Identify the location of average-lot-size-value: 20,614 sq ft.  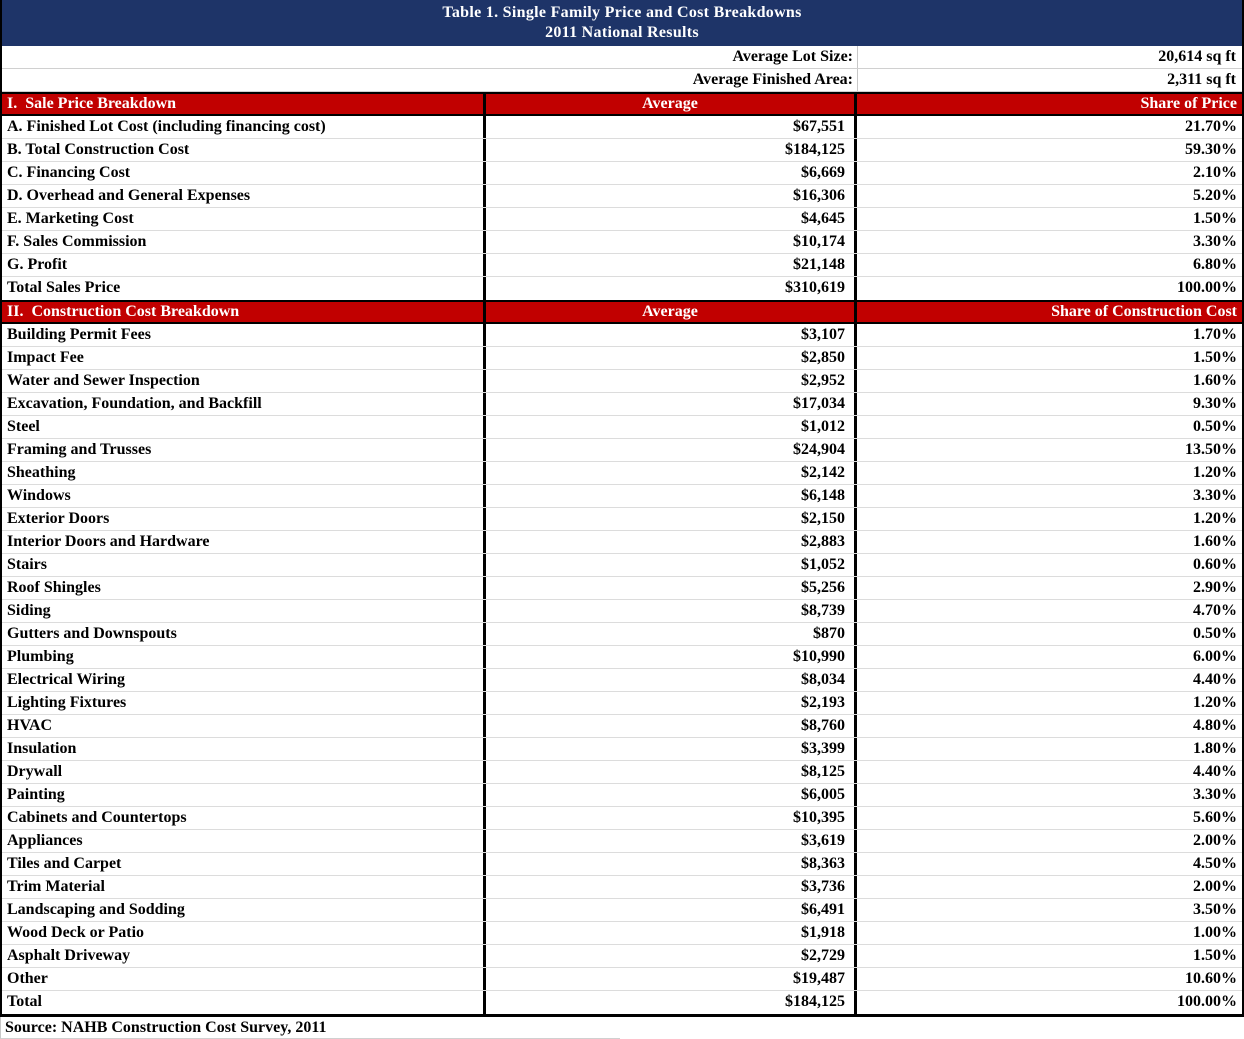
(1197, 56).